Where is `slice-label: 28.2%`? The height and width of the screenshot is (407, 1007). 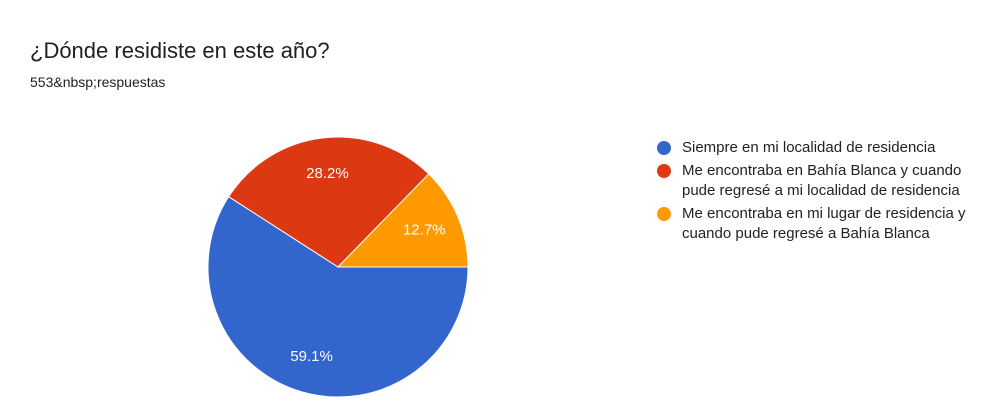
slice-label: 28.2% is located at coordinates (327, 173).